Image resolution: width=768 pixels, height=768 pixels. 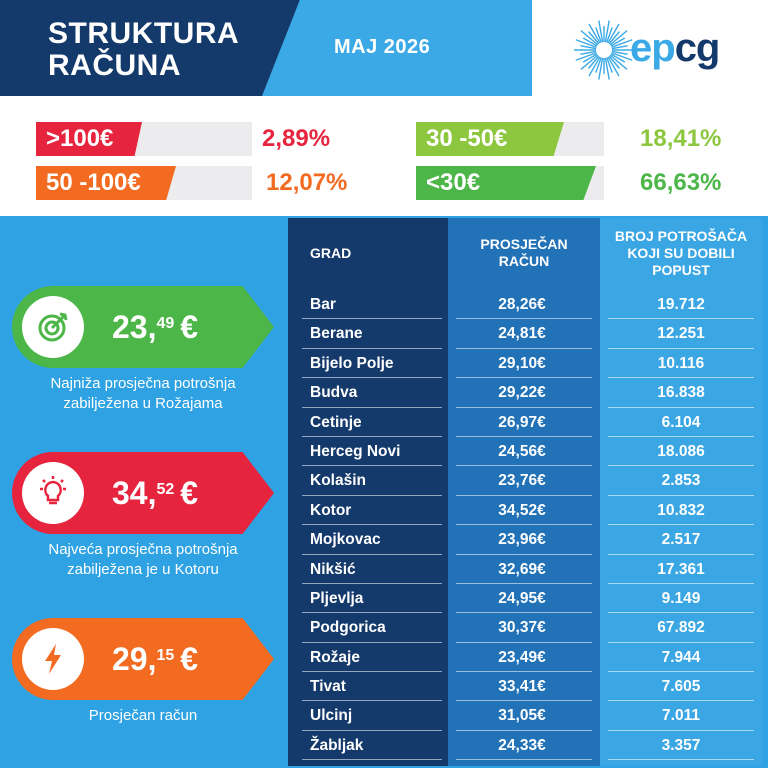 I want to click on caption-line2: zabilježena u Rožajama, so click(x=143, y=403).